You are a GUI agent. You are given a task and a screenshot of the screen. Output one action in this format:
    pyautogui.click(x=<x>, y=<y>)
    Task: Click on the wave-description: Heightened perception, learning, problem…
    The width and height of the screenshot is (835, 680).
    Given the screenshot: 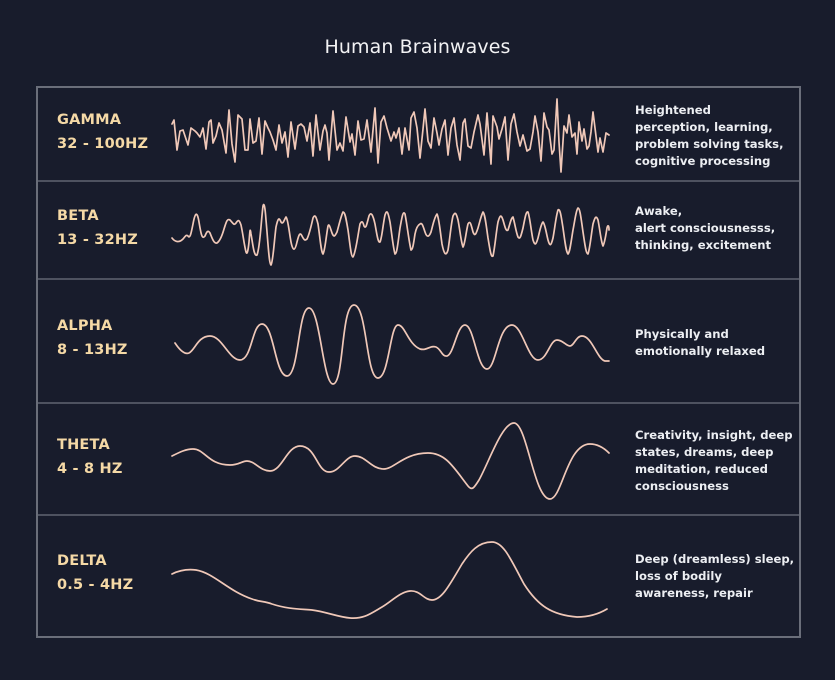 What is the action you would take?
    pyautogui.click(x=709, y=135)
    